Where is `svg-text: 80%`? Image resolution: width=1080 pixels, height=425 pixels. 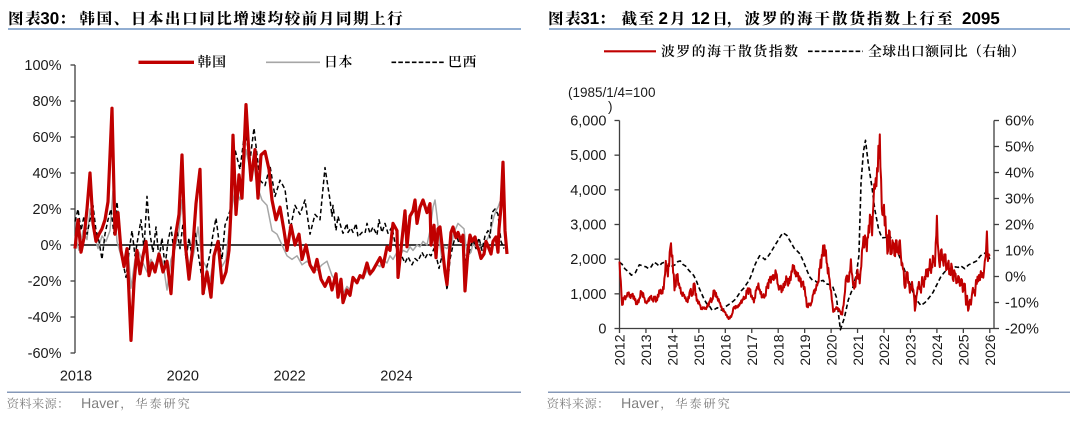 svg-text: 80% is located at coordinates (46, 102).